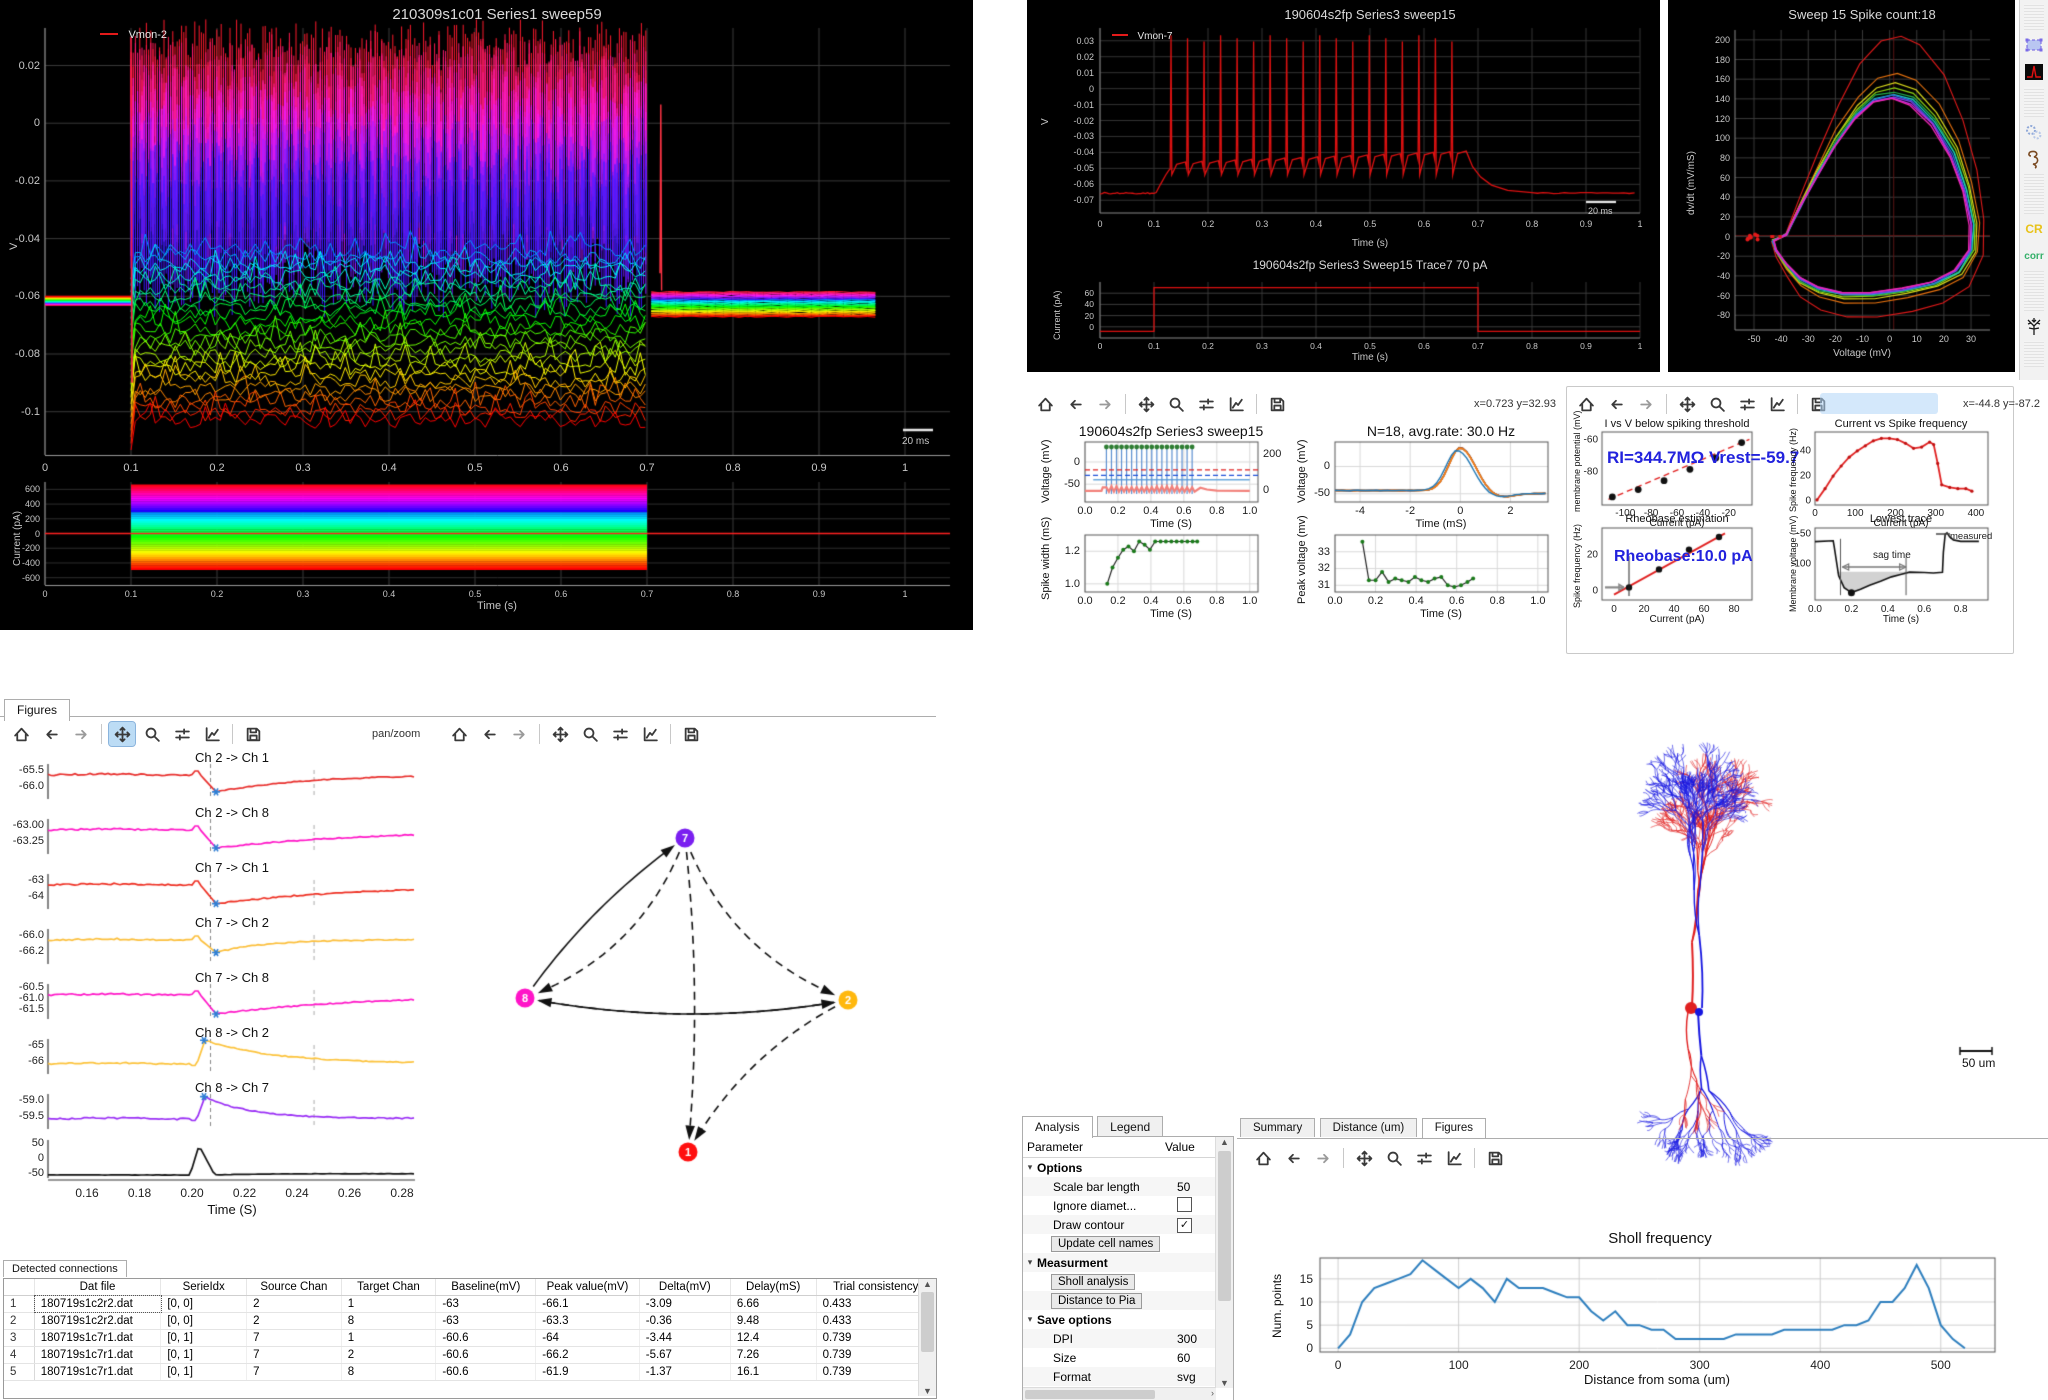 The image size is (2048, 1400). Describe the element at coordinates (1592, 555) in the screenshot. I see `rheo-ytick: 20` at that location.